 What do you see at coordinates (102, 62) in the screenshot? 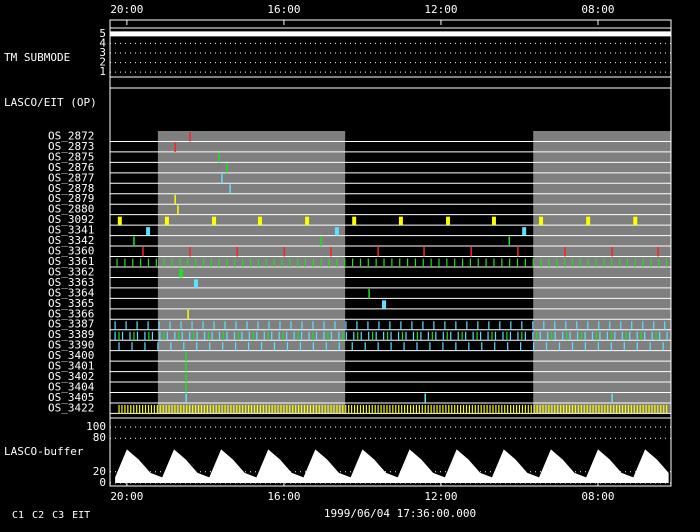
I see `y-tick-label: 2` at bounding box center [102, 62].